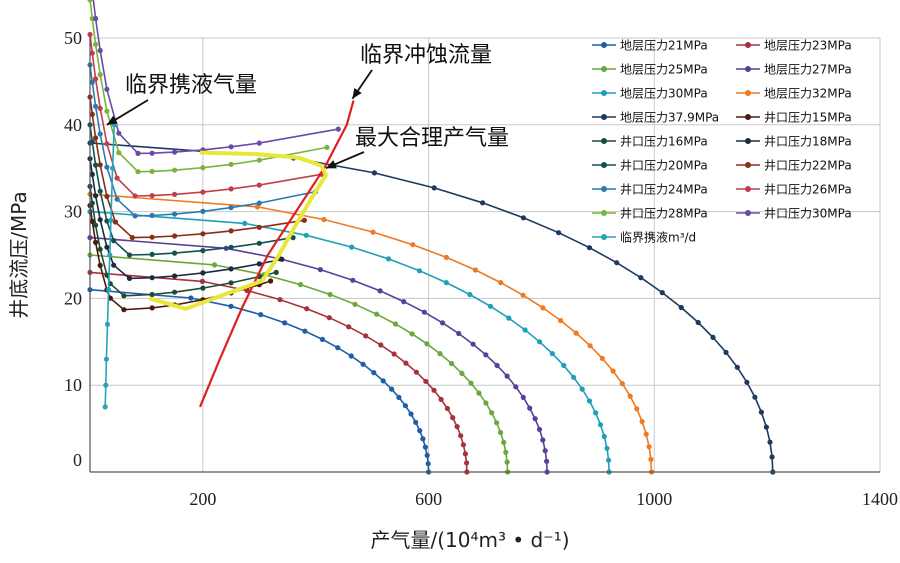 Image resolution: width=900 pixels, height=563 pixels. What do you see at coordinates (73, 212) in the screenshot?
I see `y-tick-label: 30` at bounding box center [73, 212].